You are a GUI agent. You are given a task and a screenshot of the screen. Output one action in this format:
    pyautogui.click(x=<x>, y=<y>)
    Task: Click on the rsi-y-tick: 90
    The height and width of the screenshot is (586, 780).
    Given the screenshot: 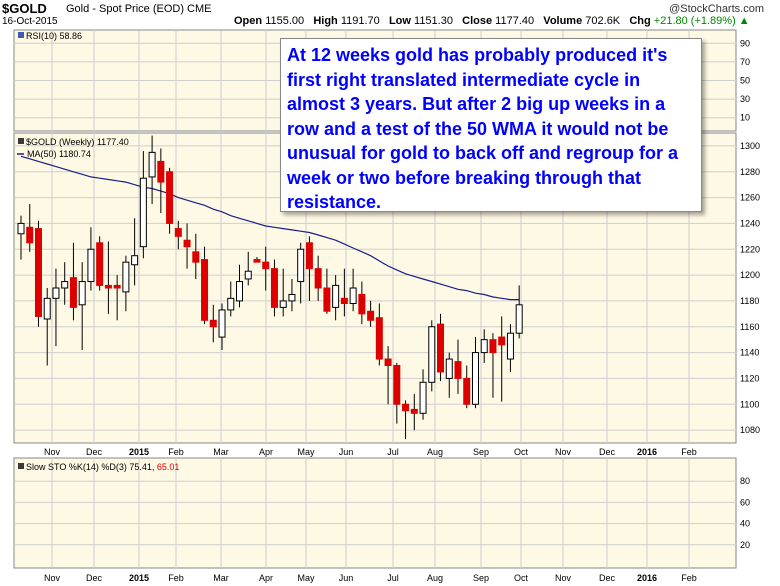 What is the action you would take?
    pyautogui.click(x=745, y=43)
    